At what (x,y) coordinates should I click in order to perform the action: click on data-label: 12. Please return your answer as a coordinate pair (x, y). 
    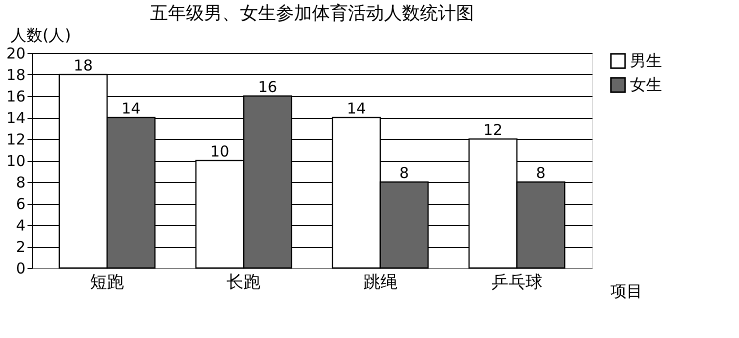
    Looking at the image, I should click on (493, 130).